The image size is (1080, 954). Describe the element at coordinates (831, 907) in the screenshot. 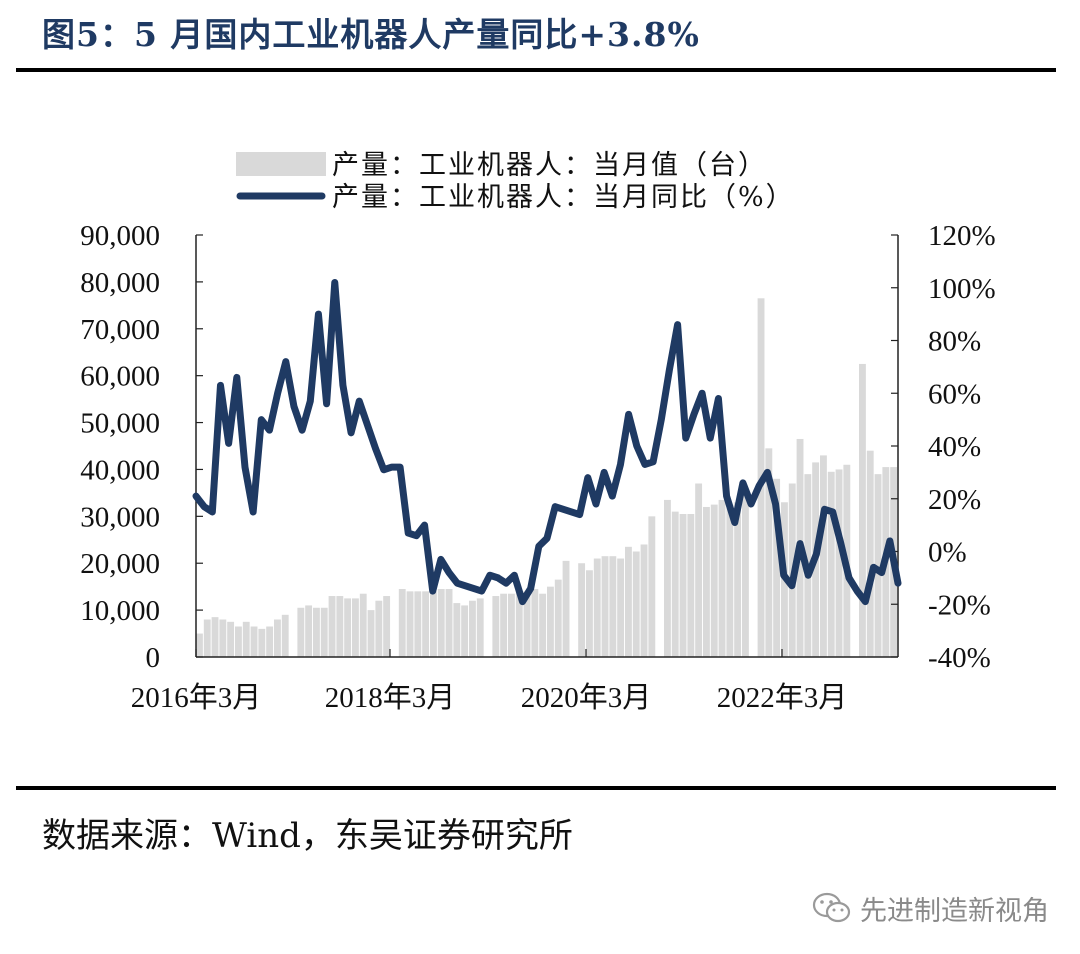

I see `wechat-icon` at that location.